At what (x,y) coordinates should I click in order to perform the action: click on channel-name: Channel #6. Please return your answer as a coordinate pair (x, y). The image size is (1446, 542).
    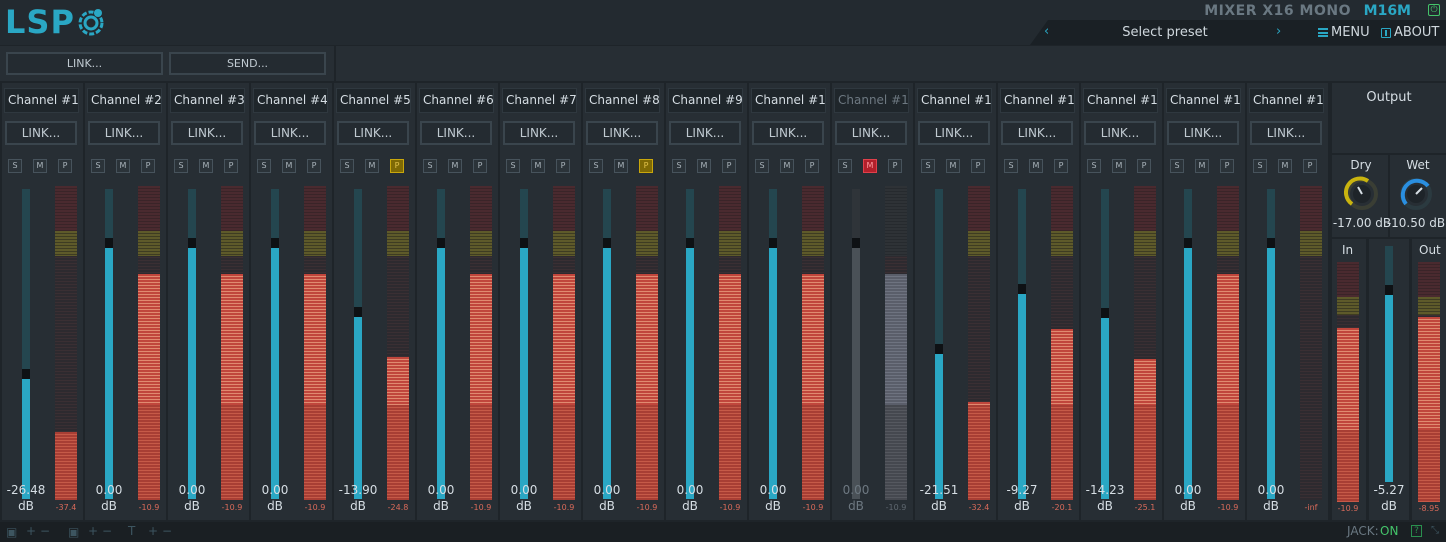
    Looking at the image, I should click on (456, 100).